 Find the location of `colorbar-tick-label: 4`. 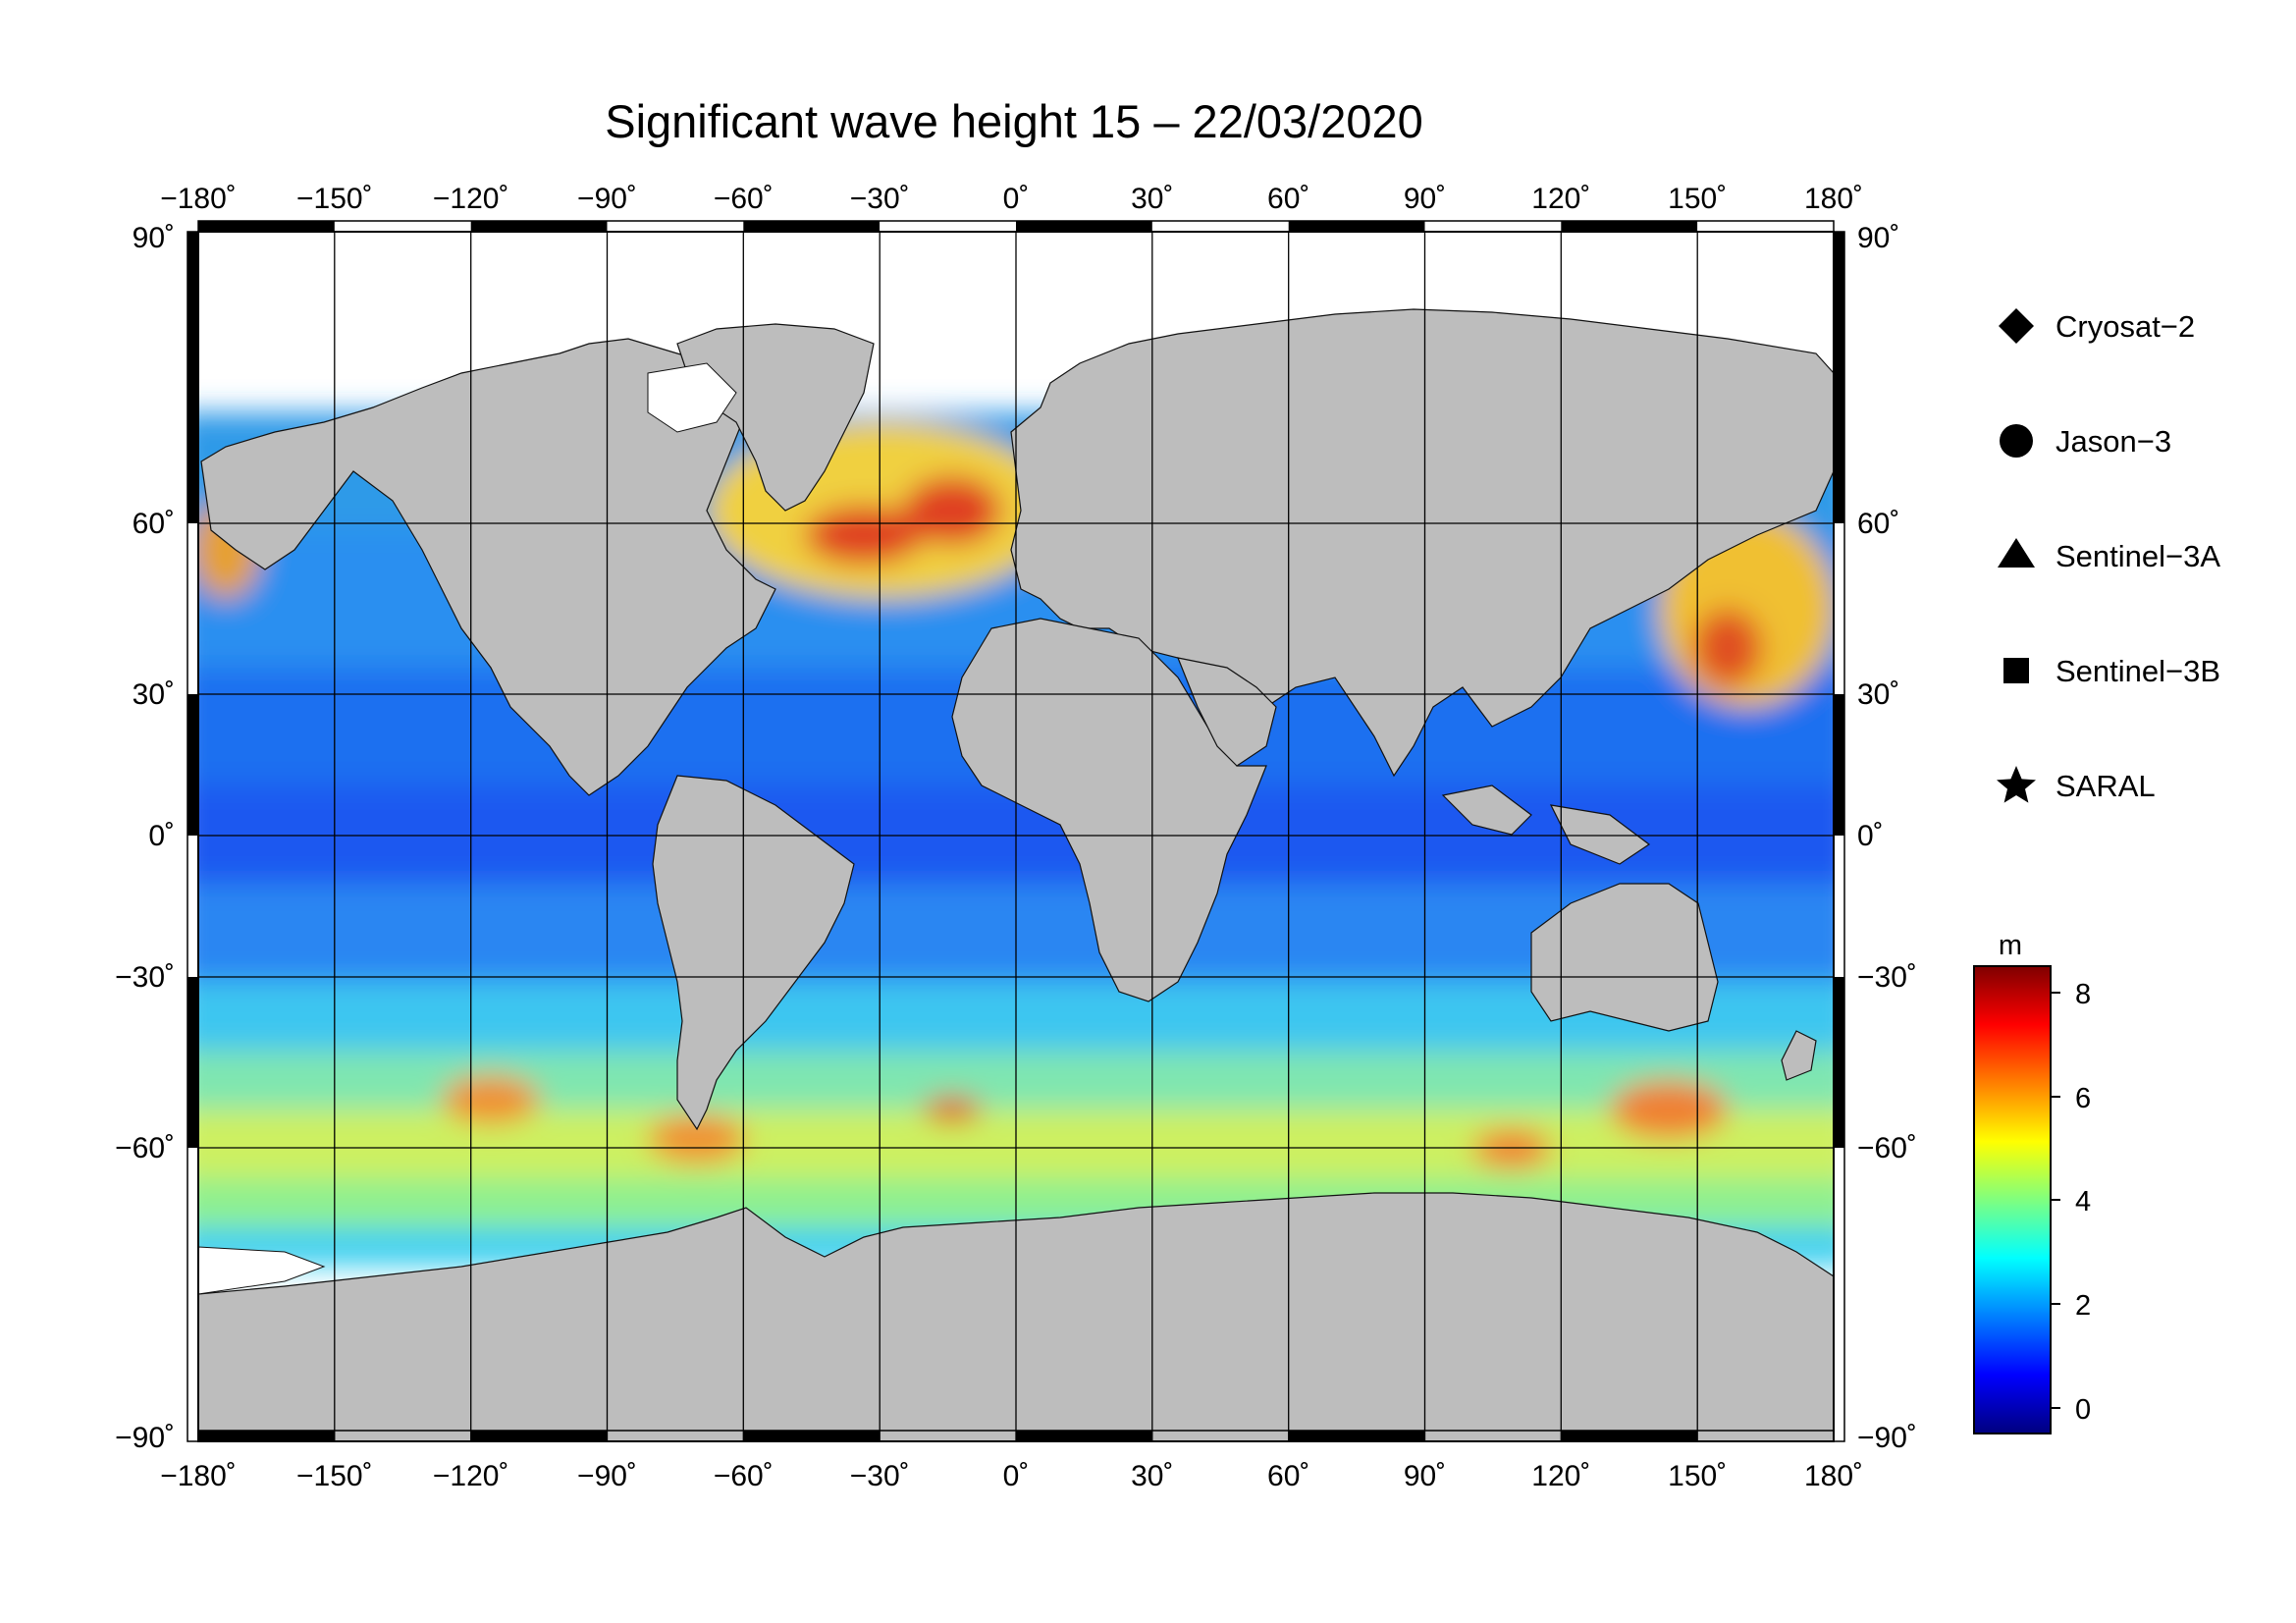

colorbar-tick-label: 4 is located at coordinates (2083, 1201).